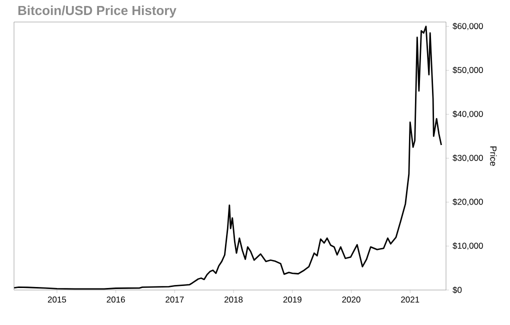 The image size is (510, 325). What do you see at coordinates (467, 158) in the screenshot?
I see `y-tick-label: $30,000` at bounding box center [467, 158].